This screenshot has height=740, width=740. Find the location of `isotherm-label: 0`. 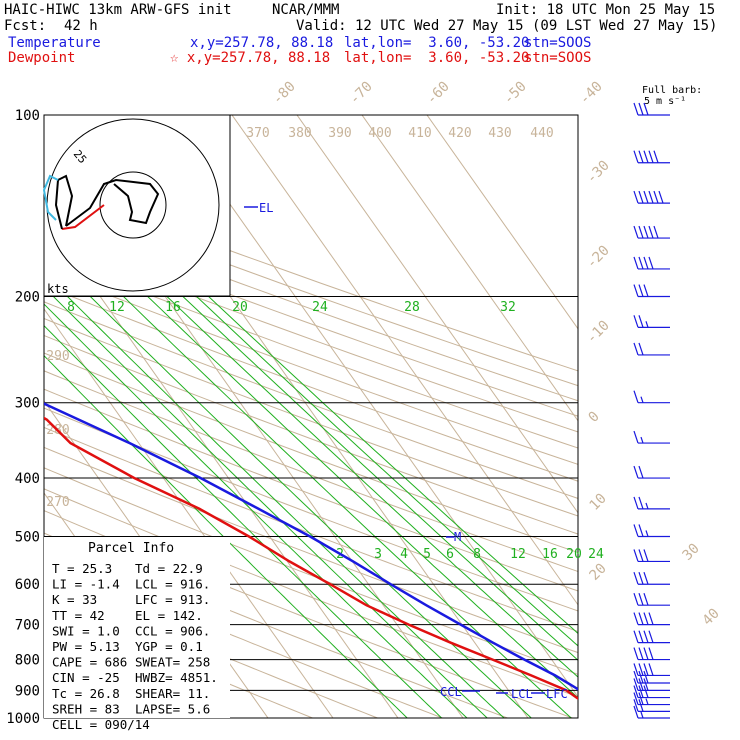

isotherm-label: 0 is located at coordinates (594, 417).